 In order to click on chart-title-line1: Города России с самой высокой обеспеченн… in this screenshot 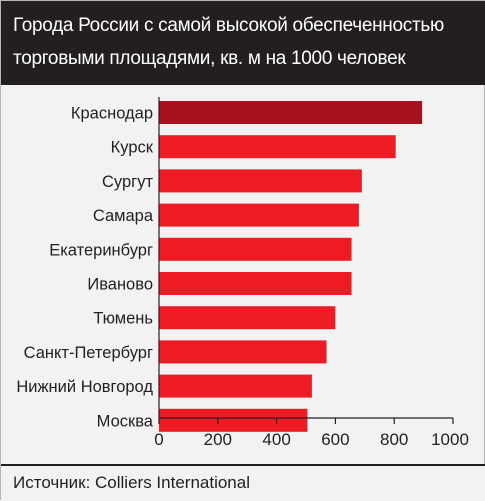, I will do `click(228, 25)`.